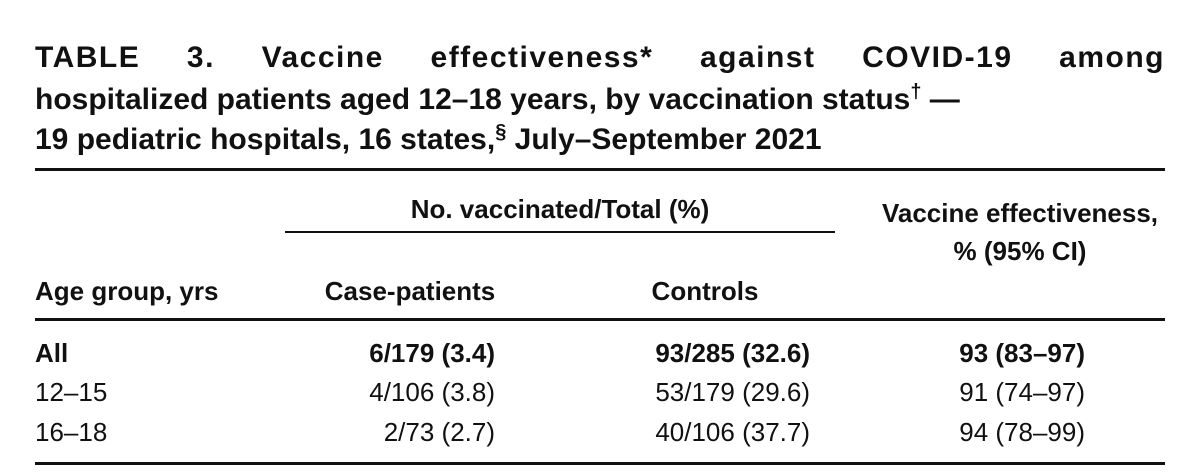 This screenshot has height=475, width=1200. What do you see at coordinates (71, 432) in the screenshot?
I see `table-cell: 16–18` at bounding box center [71, 432].